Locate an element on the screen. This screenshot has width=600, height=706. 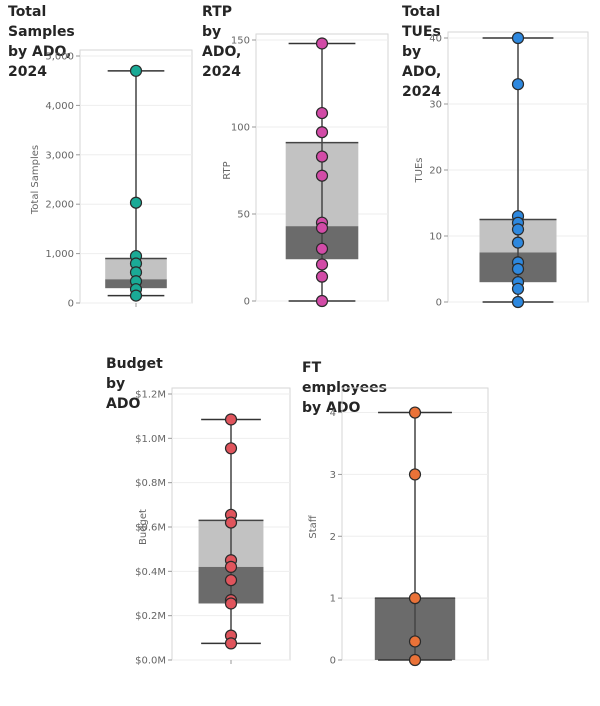
chart-title: Total TUEs by ADO, 2024 is located at coordinates (422, 52).